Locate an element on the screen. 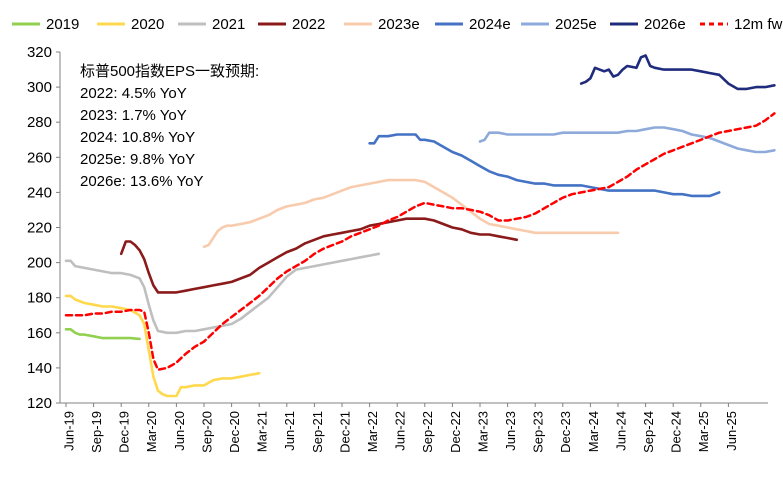  x-tick-label: Mar-25 is located at coordinates (703, 431).